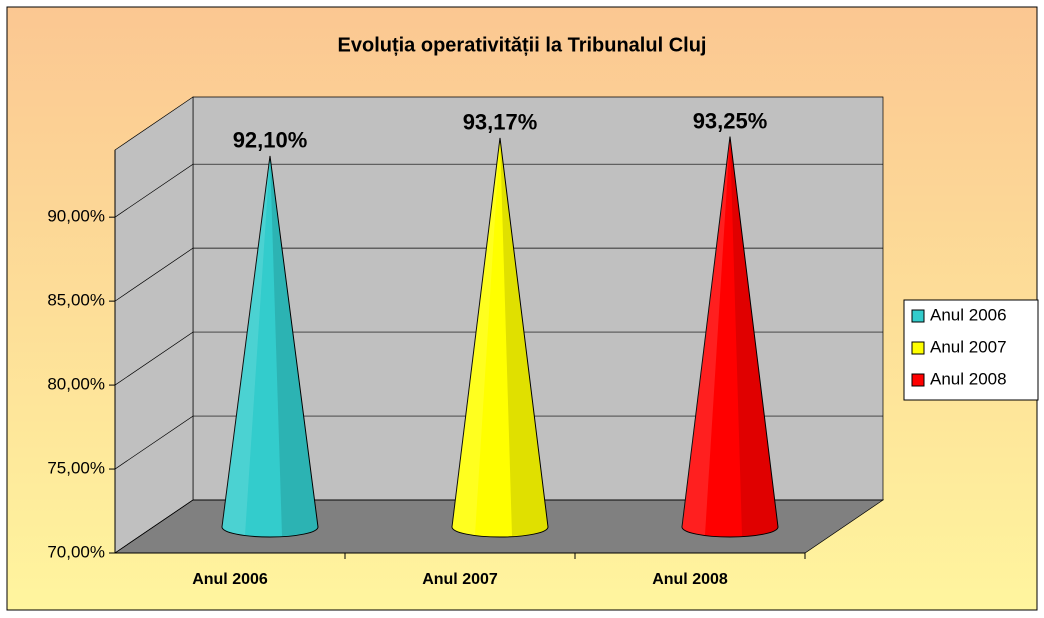  I want to click on y-tick-label: 85,00%, so click(76, 300).